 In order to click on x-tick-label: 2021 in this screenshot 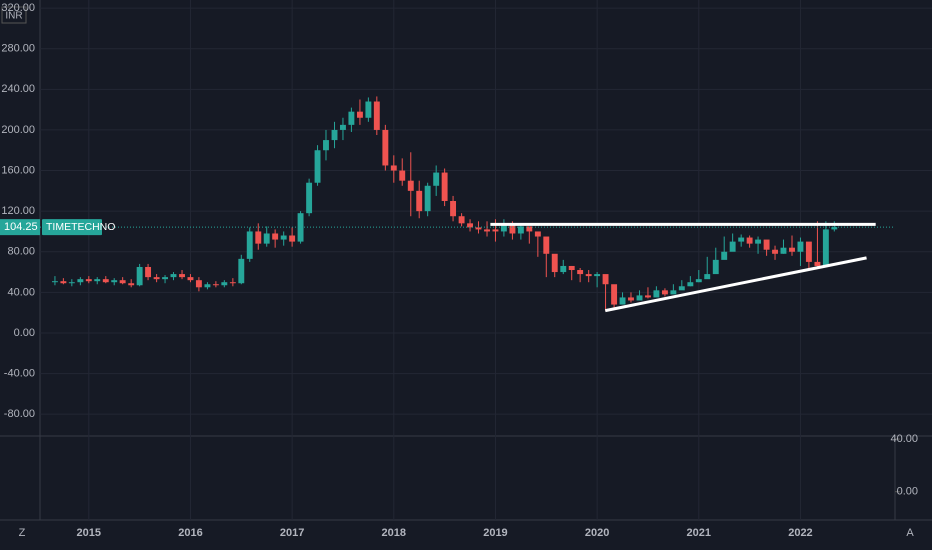, I will do `click(699, 533)`.